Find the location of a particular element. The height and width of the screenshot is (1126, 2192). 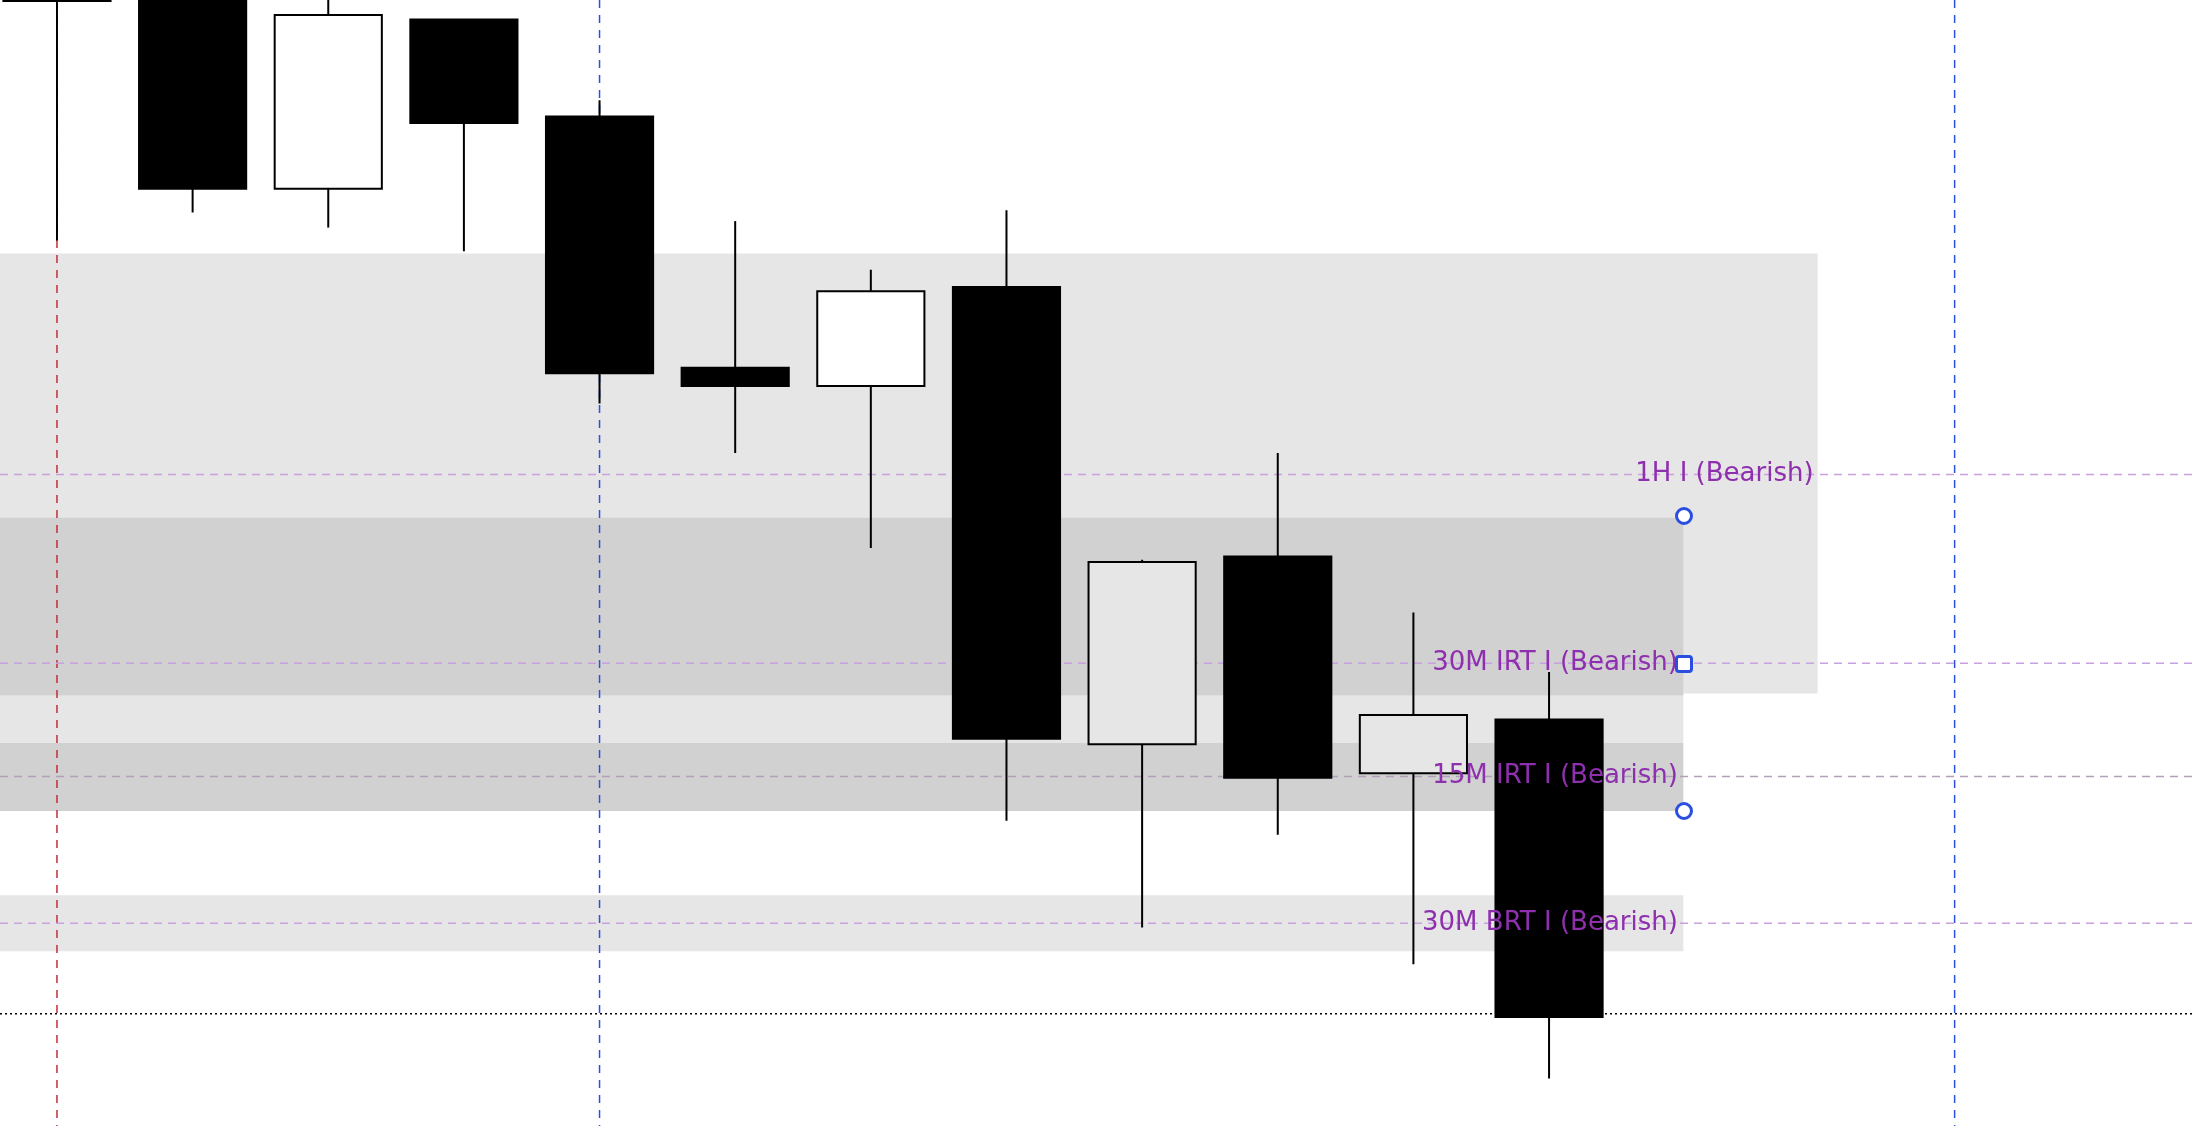

ref-line-label: 1H I (Bearish) is located at coordinates (1724, 472).